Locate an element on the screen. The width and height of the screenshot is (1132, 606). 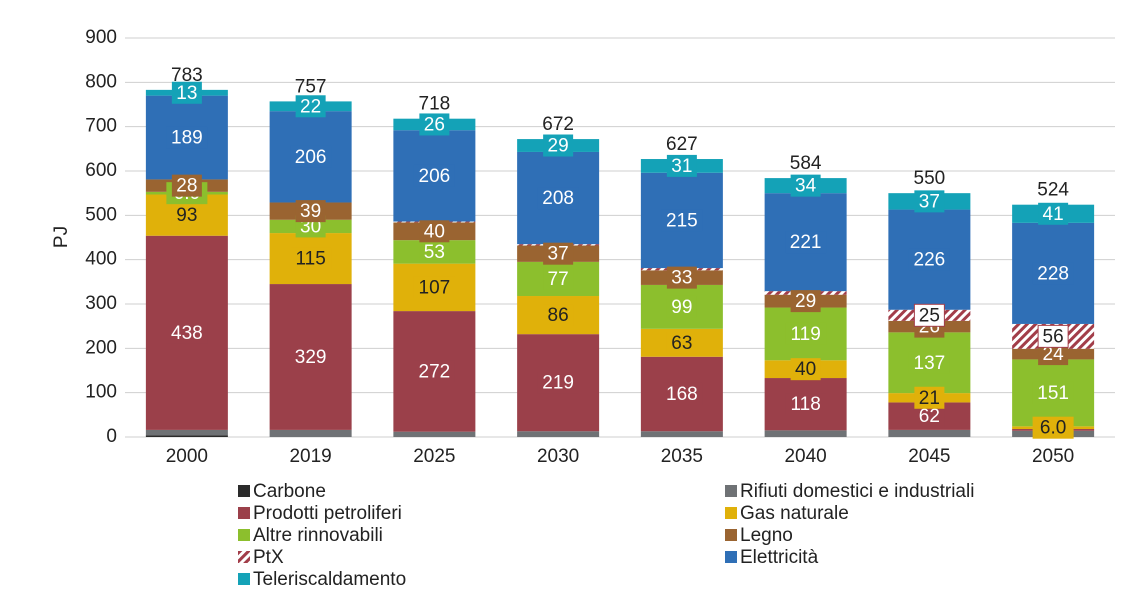
value-label: 31 is located at coordinates (681, 166).